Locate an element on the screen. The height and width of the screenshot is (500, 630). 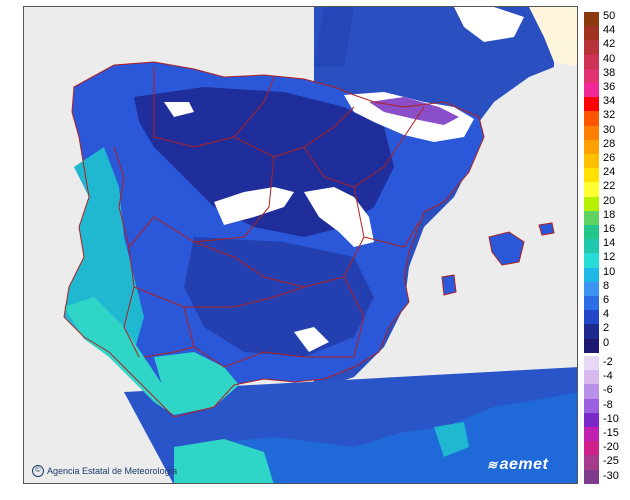
menorca is located at coordinates (546, 229).